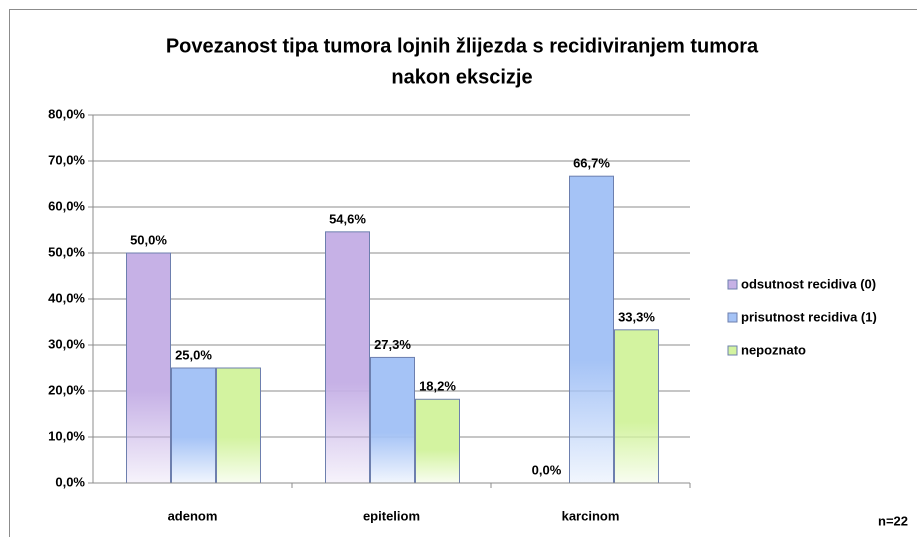 This screenshot has height=537, width=917. Describe the element at coordinates (636, 316) in the screenshot. I see `value-label: 33,3%` at that location.